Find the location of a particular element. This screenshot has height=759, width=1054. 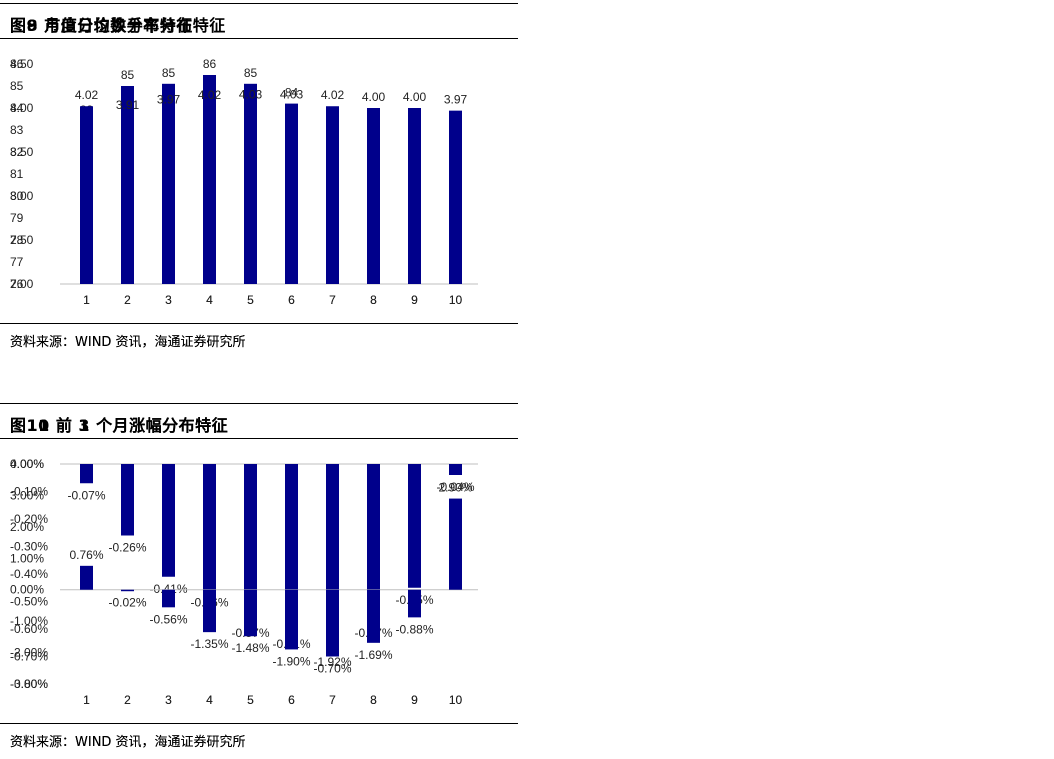

data-label: -1.92% is located at coordinates (332, 662).